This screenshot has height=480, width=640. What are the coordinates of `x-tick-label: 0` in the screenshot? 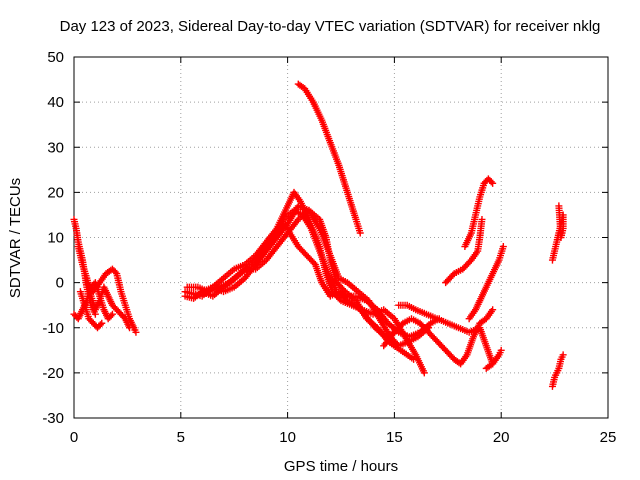 It's located at (74, 437).